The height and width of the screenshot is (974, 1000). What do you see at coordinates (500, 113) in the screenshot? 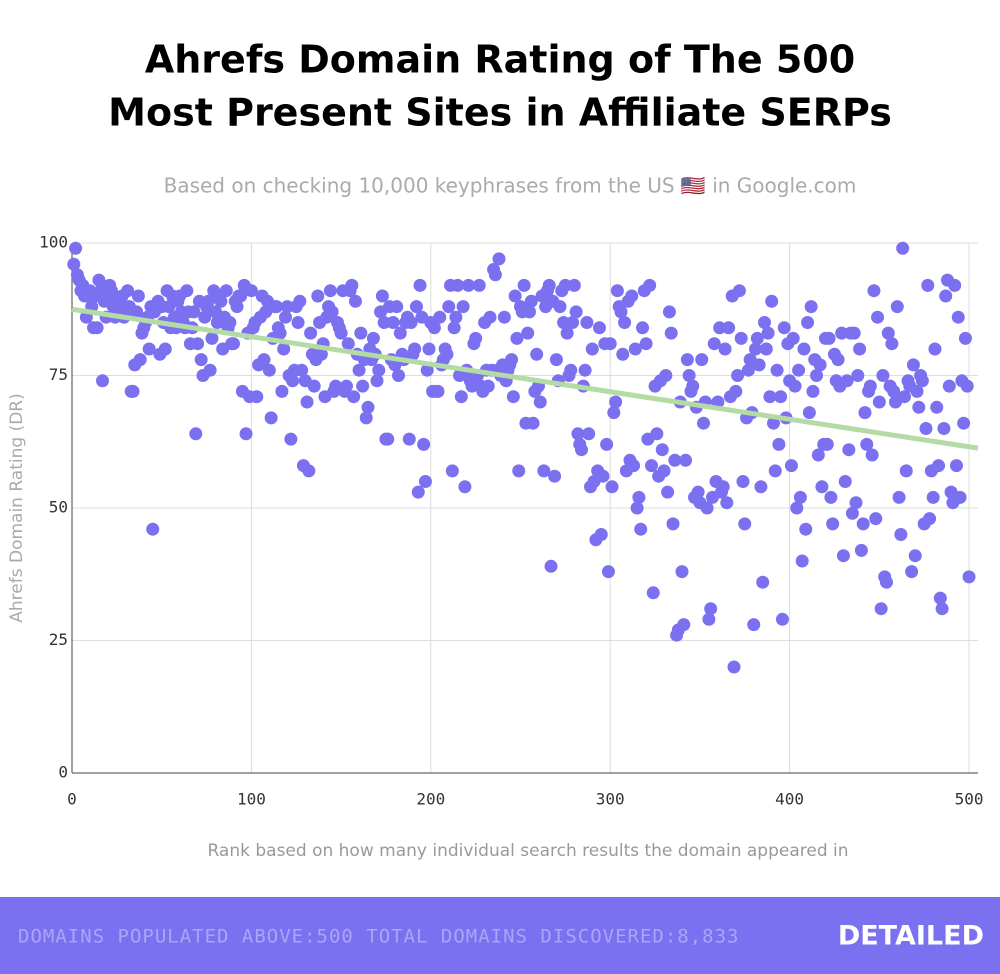
I see `chart-title: Most Present Sites in Affiliate SERPs` at bounding box center [500, 113].